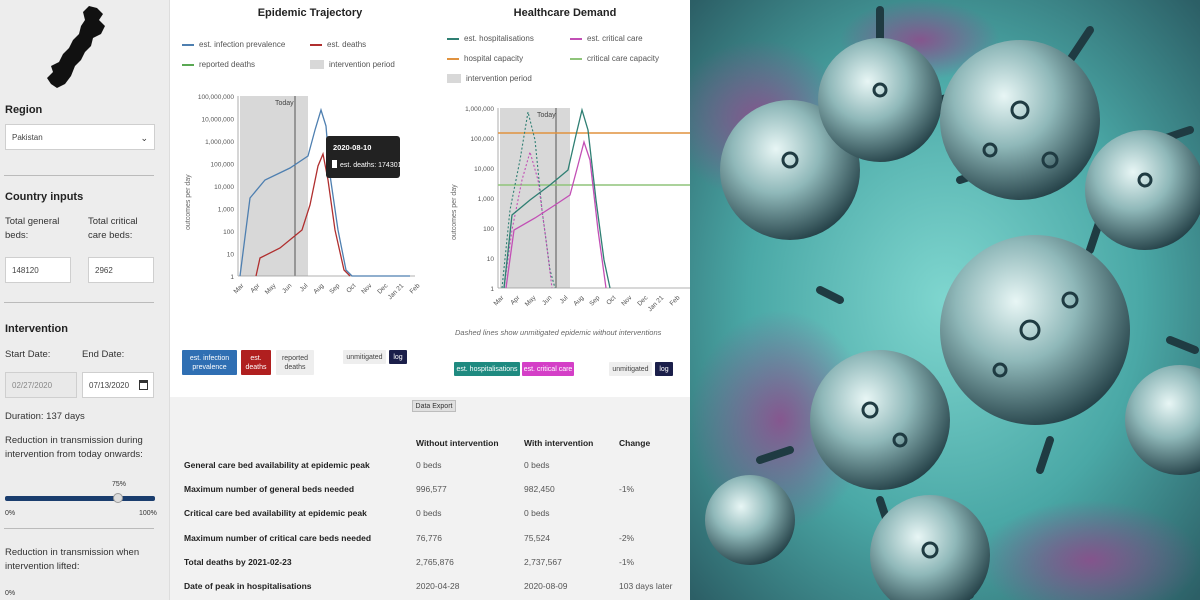 Image resolution: width=1200 pixels, height=600 pixels. Describe the element at coordinates (438, 586) in the screenshot. I see `table-cell: 2020-04-28` at that location.